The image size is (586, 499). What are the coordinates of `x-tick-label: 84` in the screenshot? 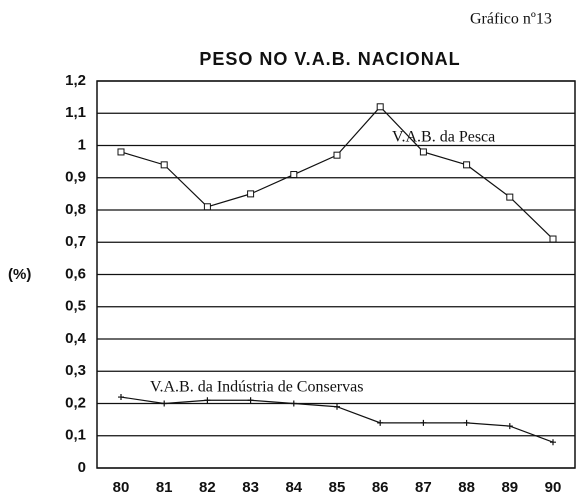 It's located at (293, 487).